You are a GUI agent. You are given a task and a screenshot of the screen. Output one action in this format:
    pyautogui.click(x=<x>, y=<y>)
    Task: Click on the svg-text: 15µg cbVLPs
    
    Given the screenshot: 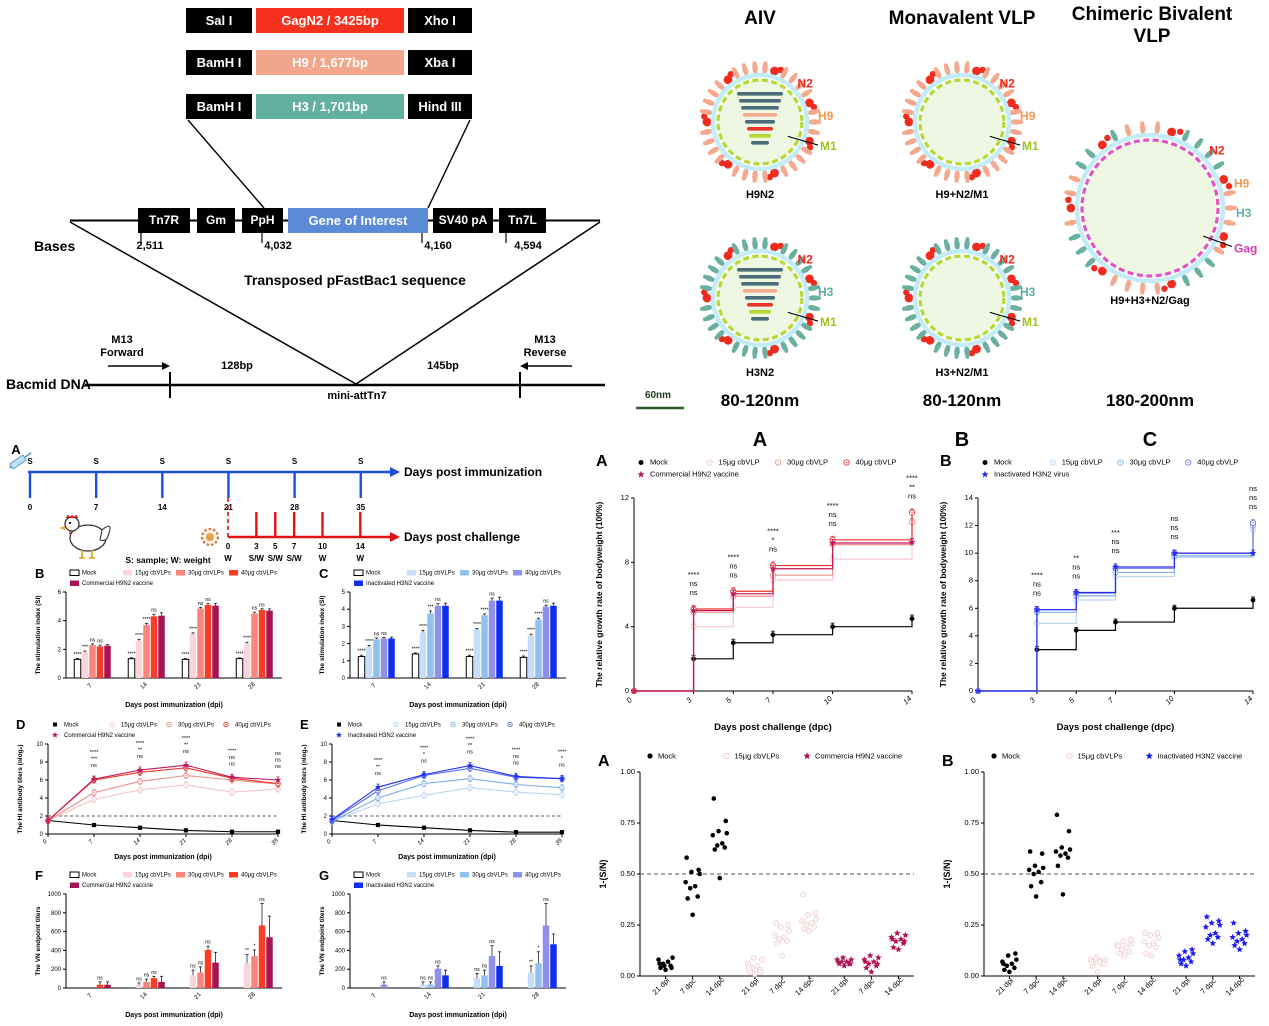 What is the action you would take?
    pyautogui.click(x=153, y=876)
    